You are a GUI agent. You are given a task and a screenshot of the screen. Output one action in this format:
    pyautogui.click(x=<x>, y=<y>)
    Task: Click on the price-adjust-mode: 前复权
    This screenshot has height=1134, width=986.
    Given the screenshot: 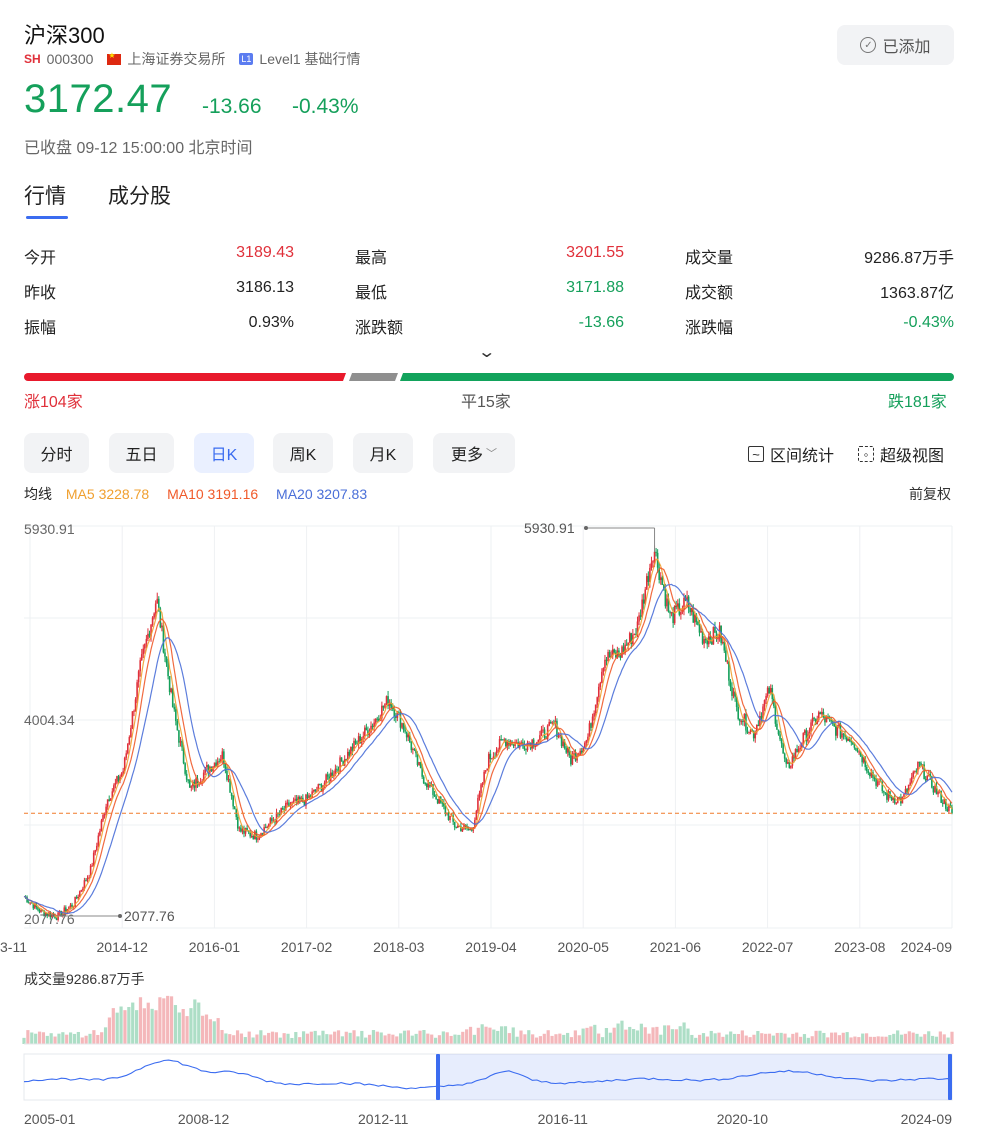 What is the action you would take?
    pyautogui.click(x=930, y=494)
    